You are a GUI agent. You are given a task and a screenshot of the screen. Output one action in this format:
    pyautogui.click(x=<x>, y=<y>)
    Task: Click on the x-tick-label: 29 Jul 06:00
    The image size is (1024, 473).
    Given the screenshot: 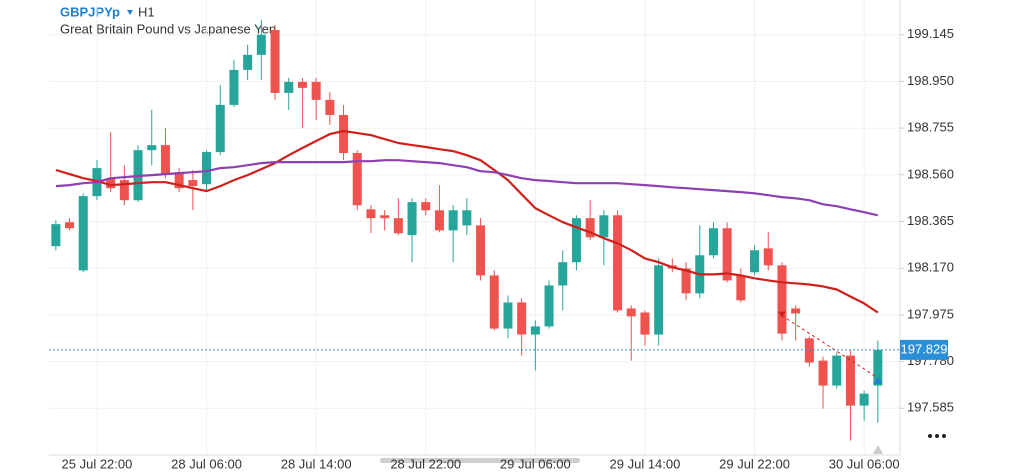 What is the action you would take?
    pyautogui.click(x=535, y=463)
    